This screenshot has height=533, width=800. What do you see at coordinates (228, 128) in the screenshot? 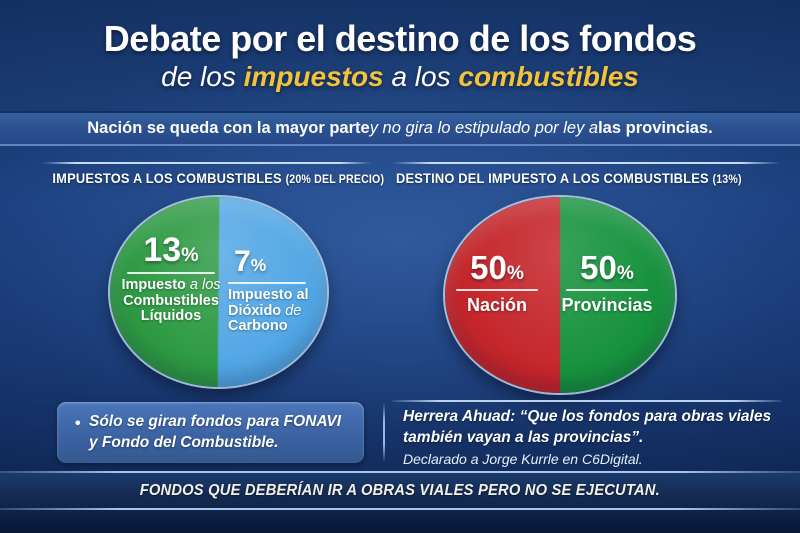
I see `subtitle-bold1: Nación se queda con la mayor parte` at bounding box center [228, 128].